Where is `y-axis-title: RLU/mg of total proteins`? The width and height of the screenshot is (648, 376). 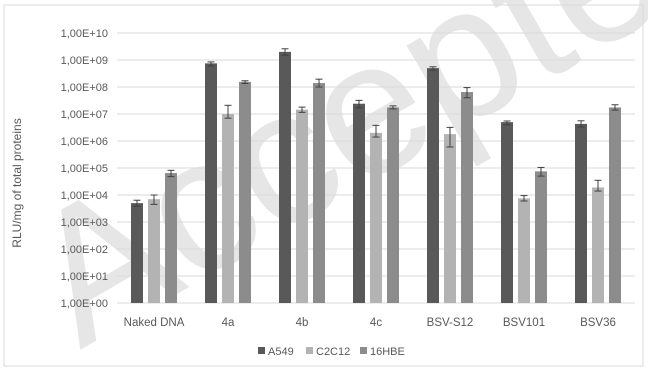
y-axis-title: RLU/mg of total proteins is located at coordinates (17, 182).